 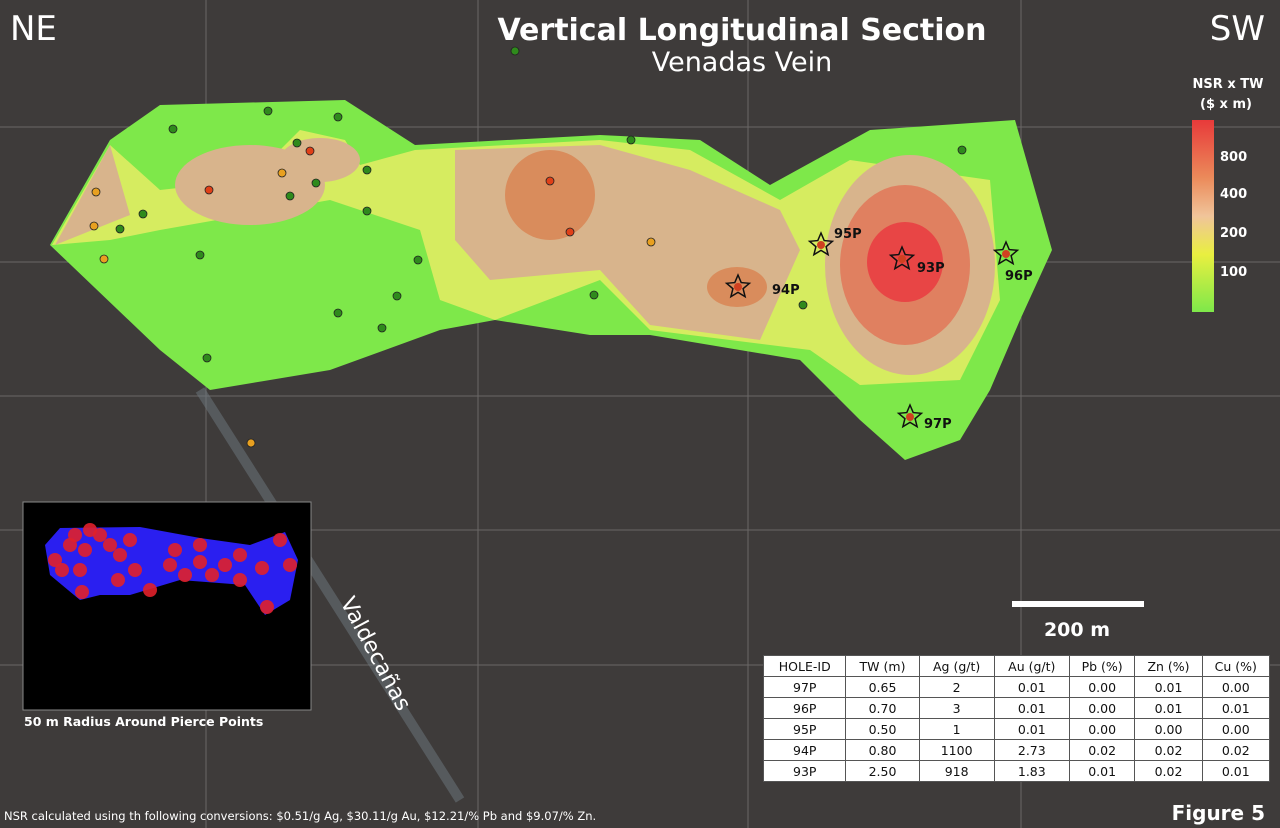 I want to click on scale-label: 200 m, so click(x=1077, y=630).